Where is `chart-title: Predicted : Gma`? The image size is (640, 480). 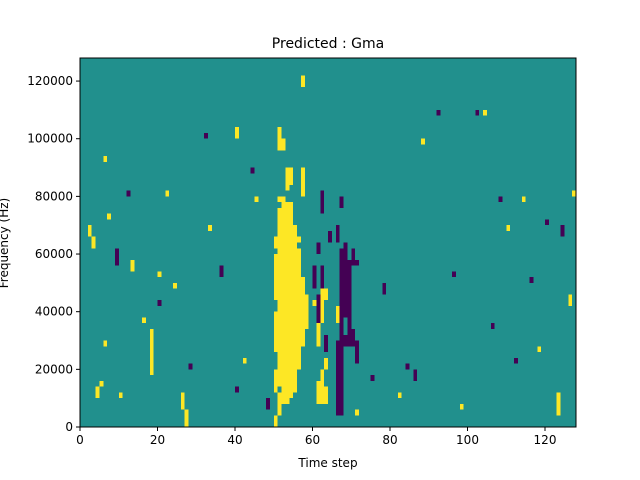
chart-title: Predicted : Gma is located at coordinates (328, 44).